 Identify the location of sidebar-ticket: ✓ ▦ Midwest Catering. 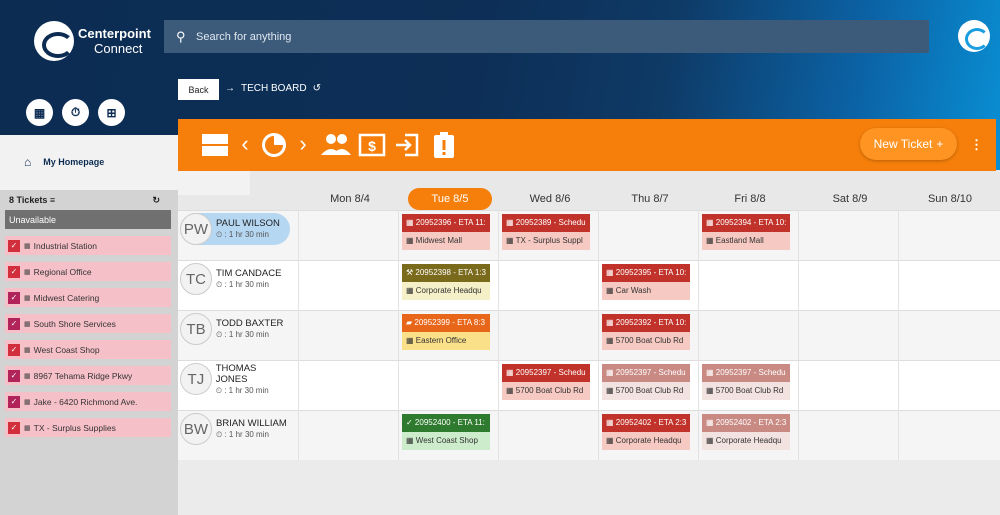
(88, 297).